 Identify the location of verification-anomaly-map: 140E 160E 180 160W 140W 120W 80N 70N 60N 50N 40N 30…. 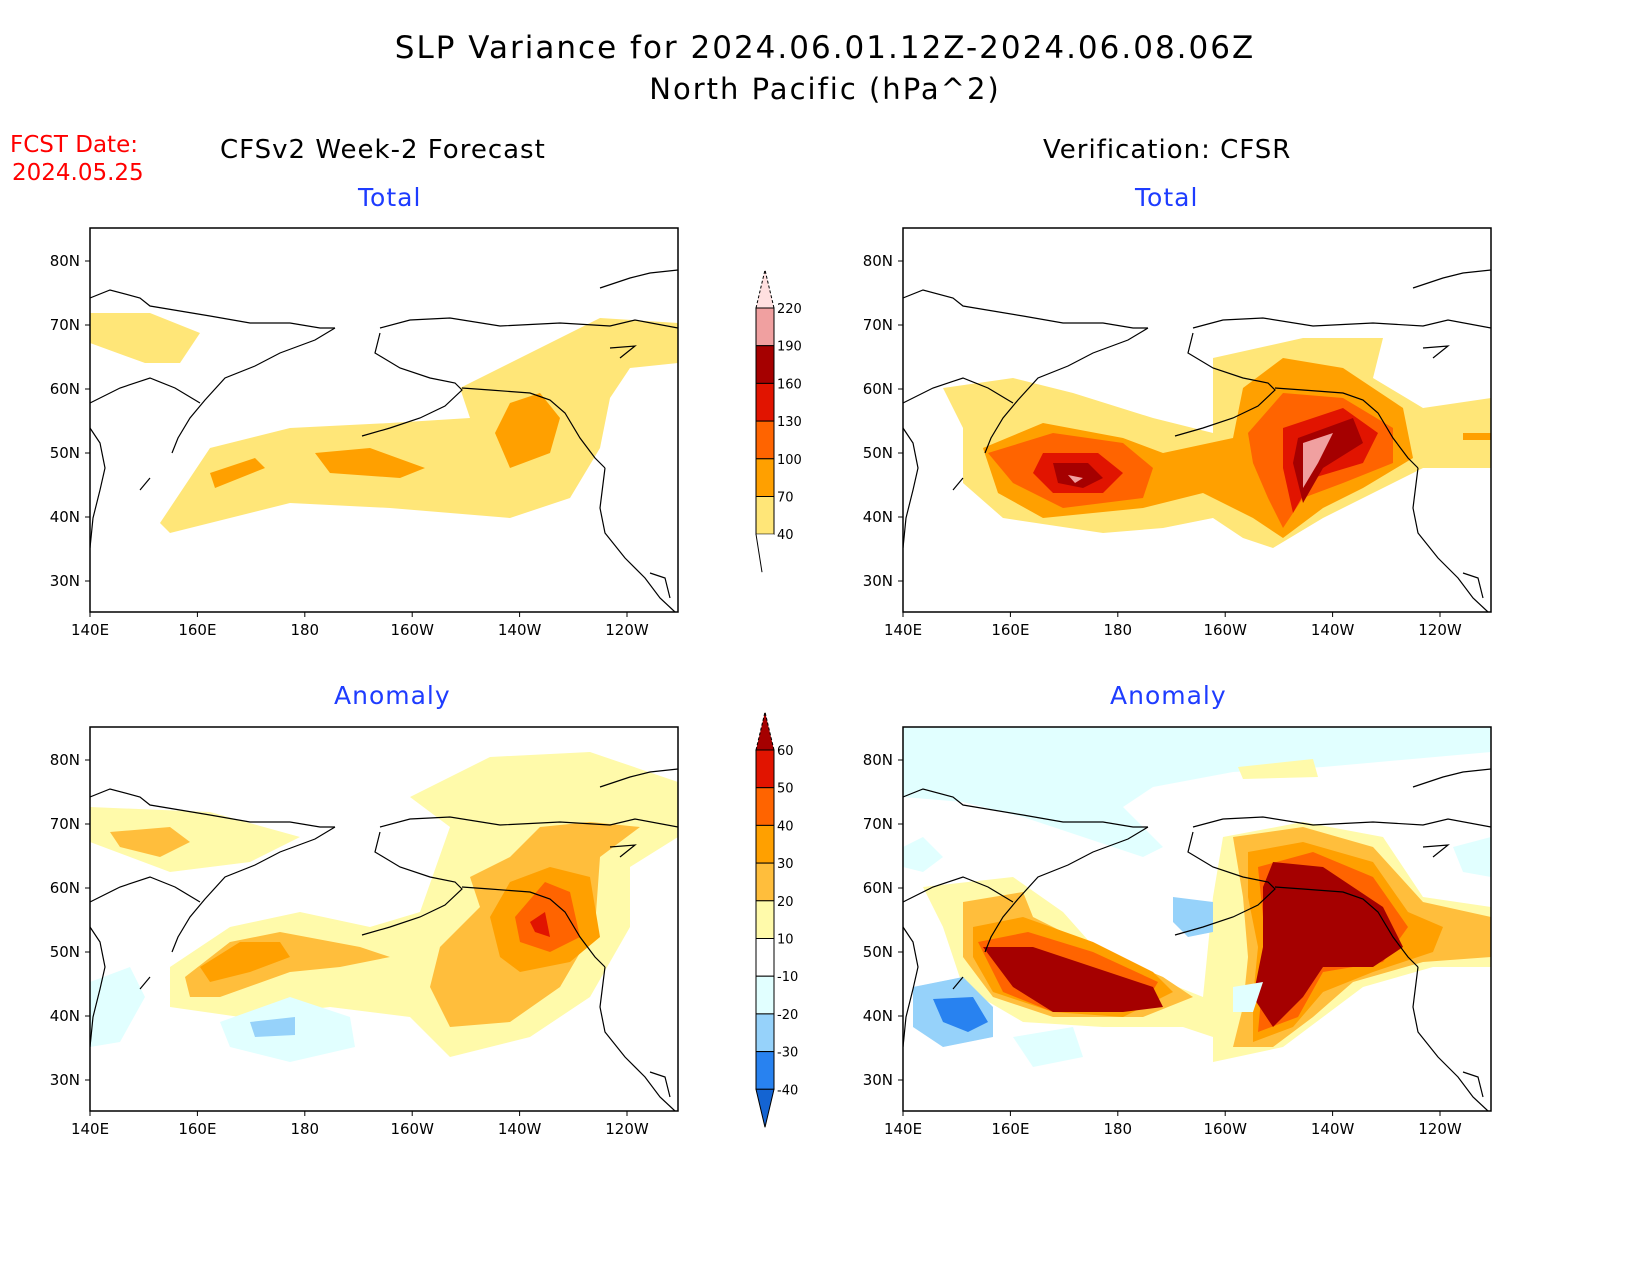
(1177, 932).